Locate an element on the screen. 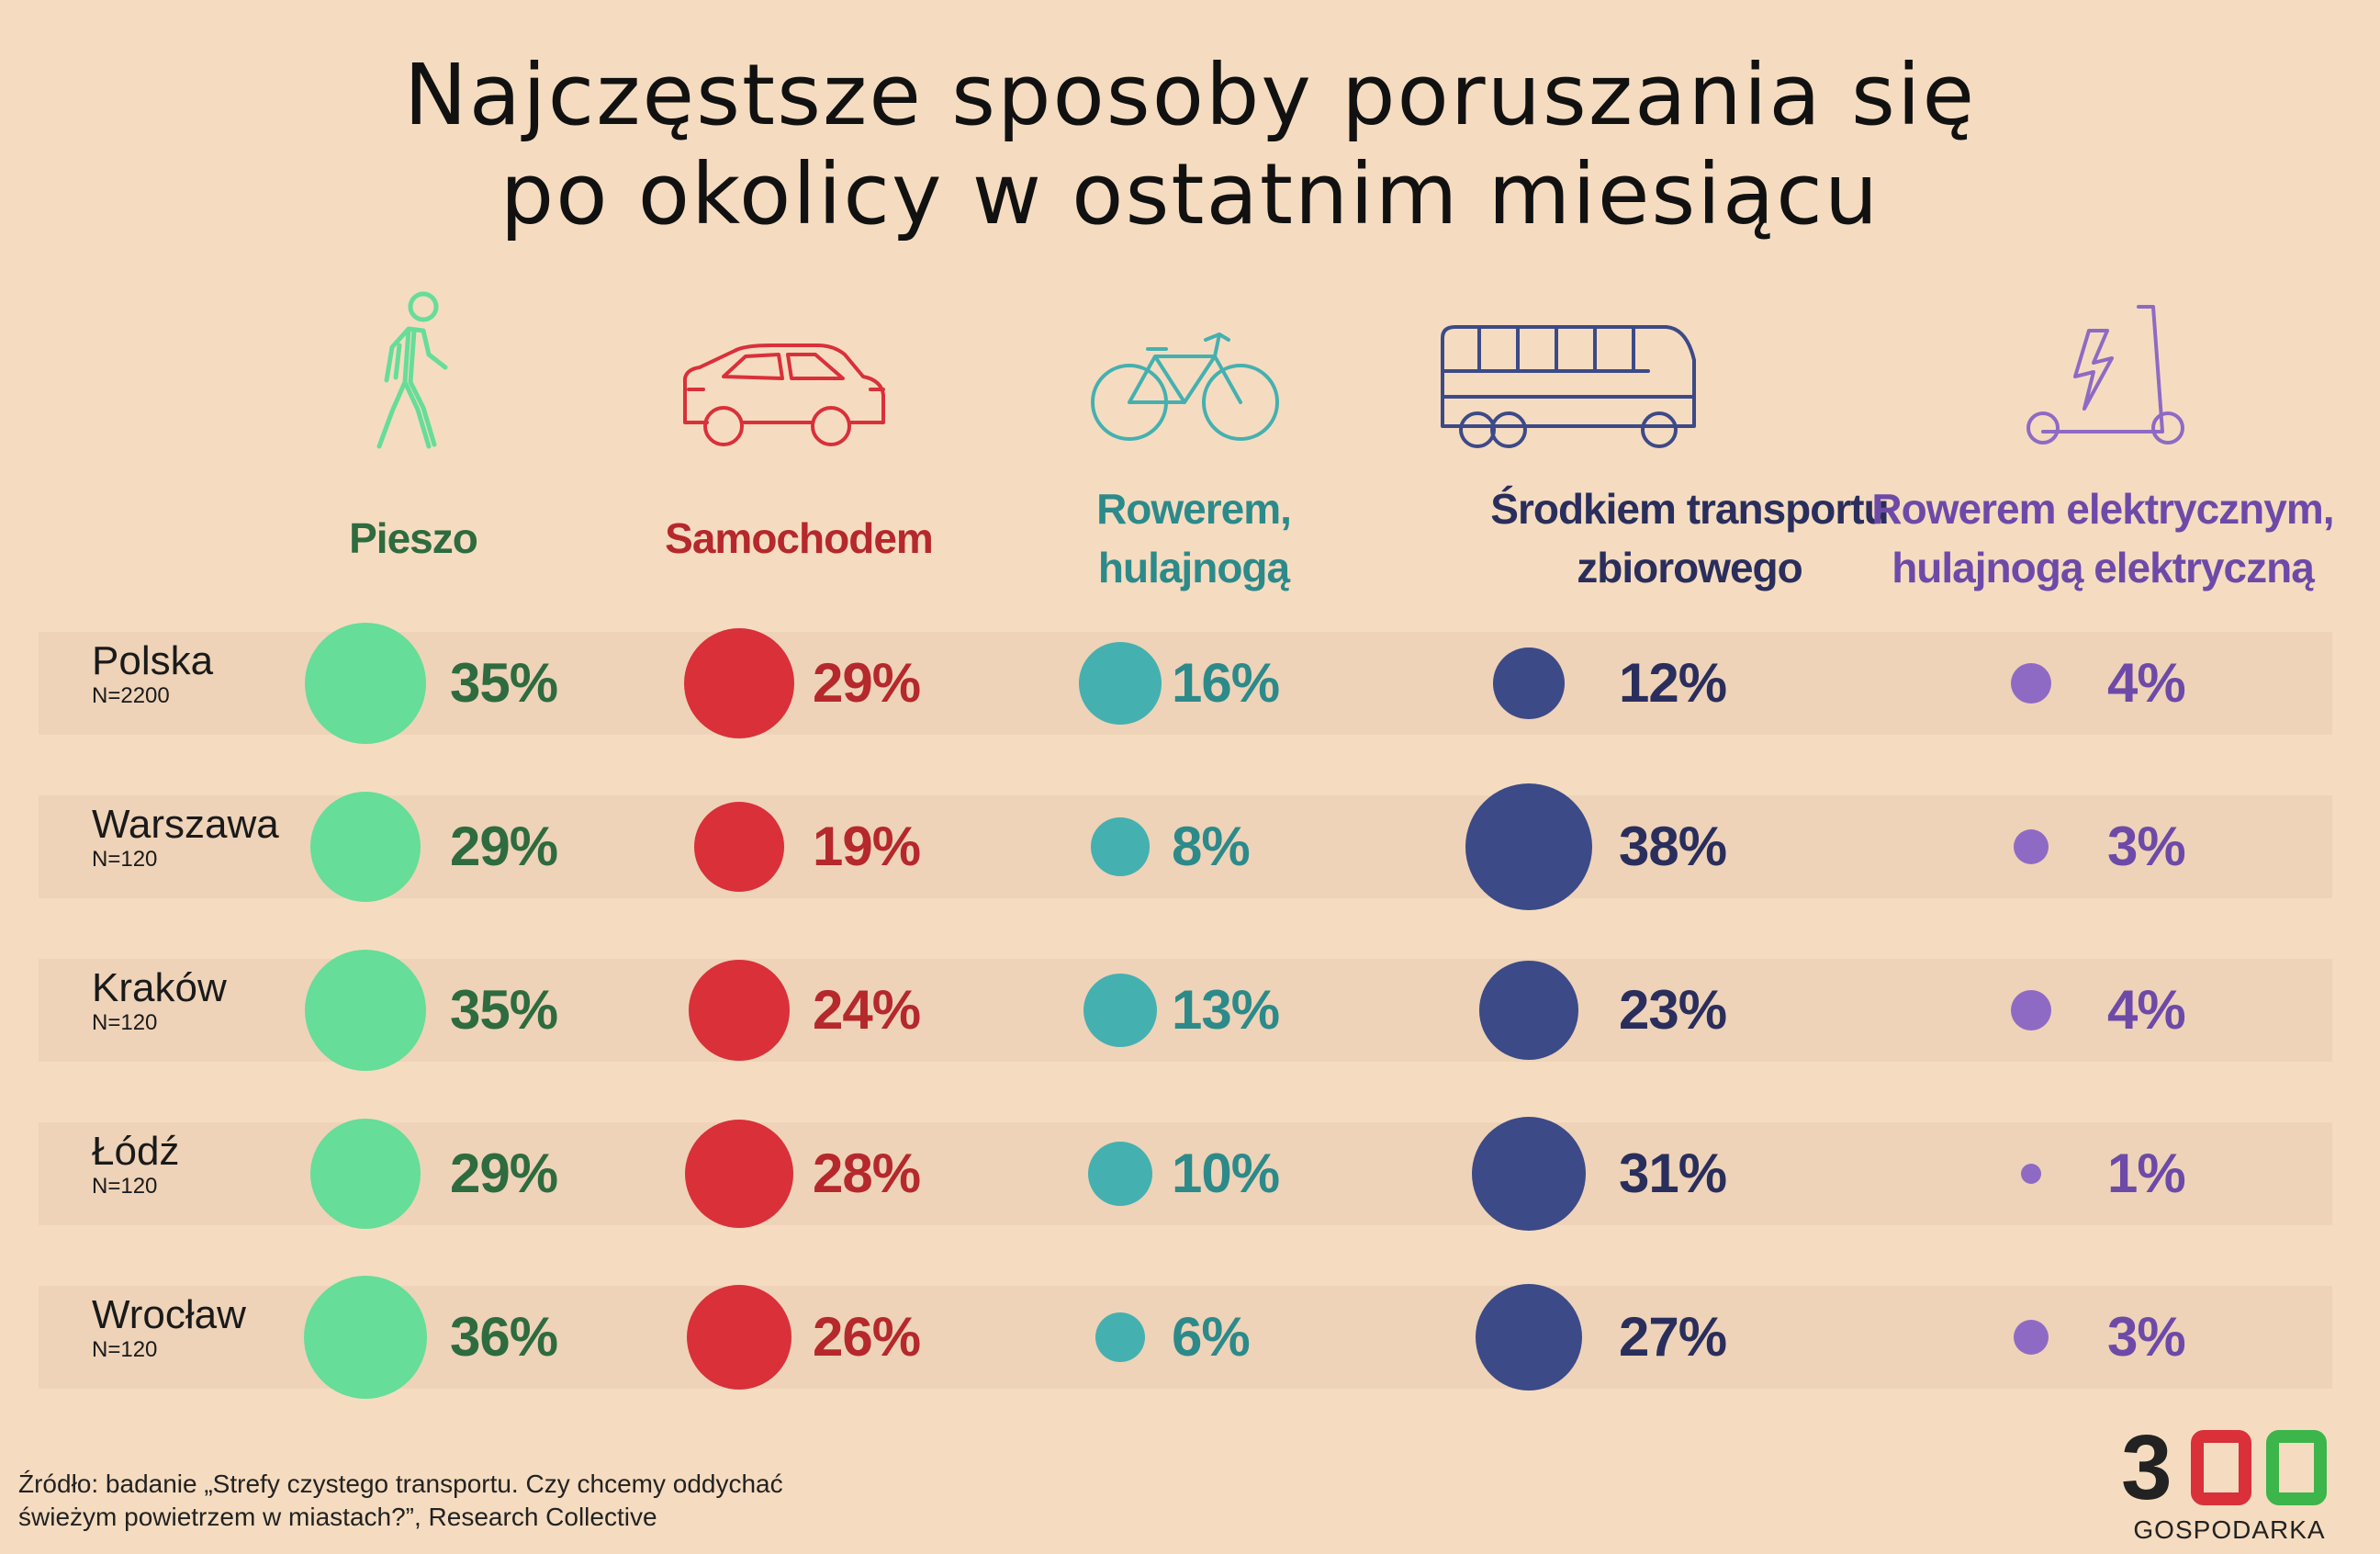 This screenshot has width=2380, height=1554. logo-number: 3 is located at coordinates (2229, 1468).